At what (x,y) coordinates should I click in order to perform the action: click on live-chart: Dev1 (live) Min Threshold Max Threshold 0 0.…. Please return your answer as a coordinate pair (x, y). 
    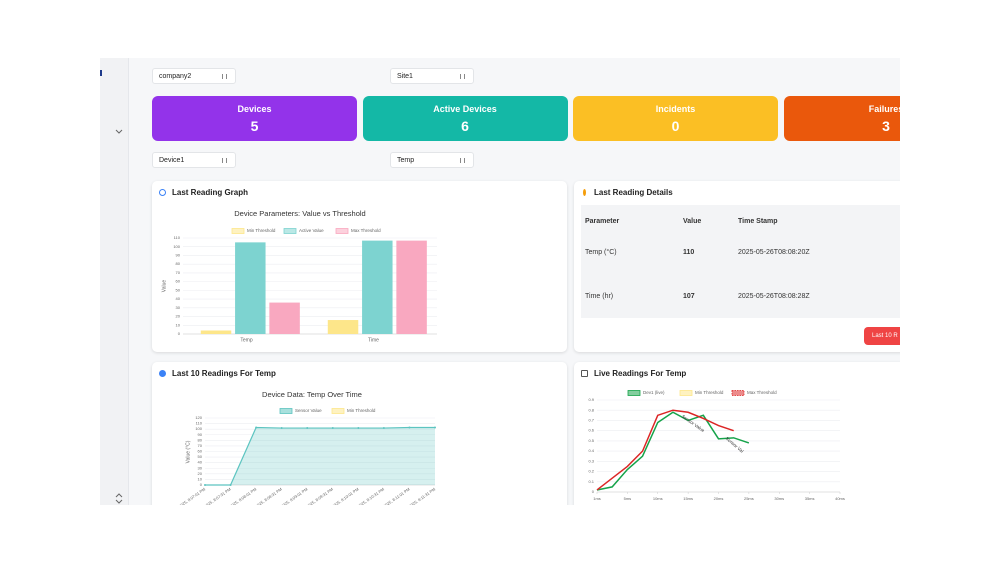
    Looking at the image, I should click on (716, 445).